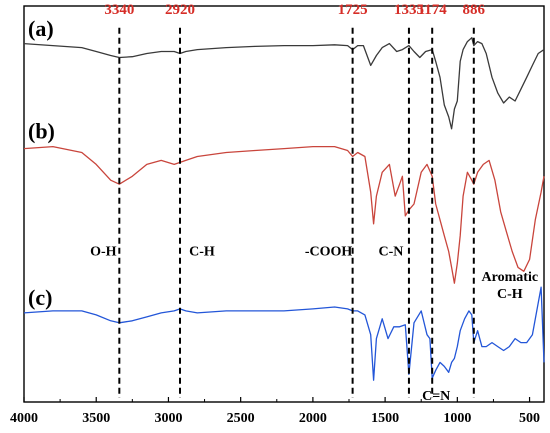 This screenshot has height=433, width=550. Describe the element at coordinates (385, 418) in the screenshot. I see `x-tick-label: 1500` at that location.